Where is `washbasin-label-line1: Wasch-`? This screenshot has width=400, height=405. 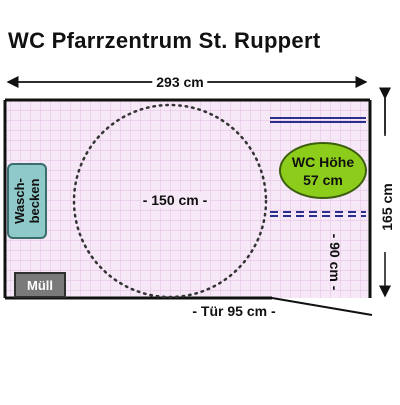 washbasin-label-line1: Wasch- is located at coordinates (19, 201).